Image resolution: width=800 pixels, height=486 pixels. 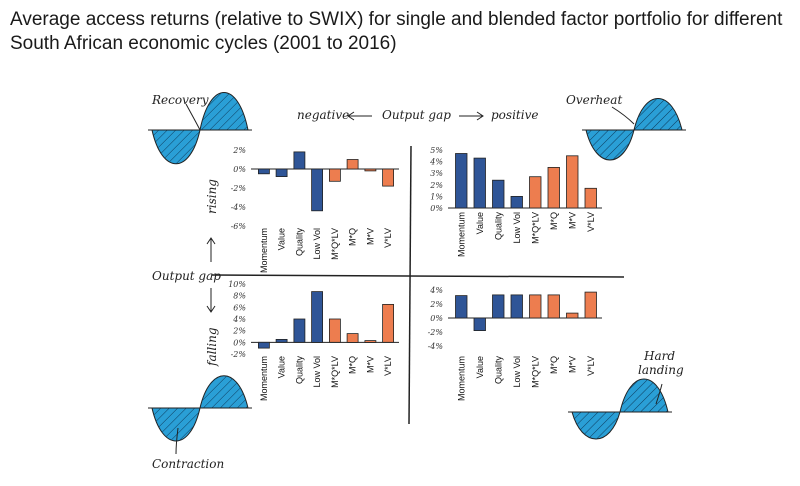 I want to click on category-label-hard-landing: Momentum, so click(x=461, y=378).